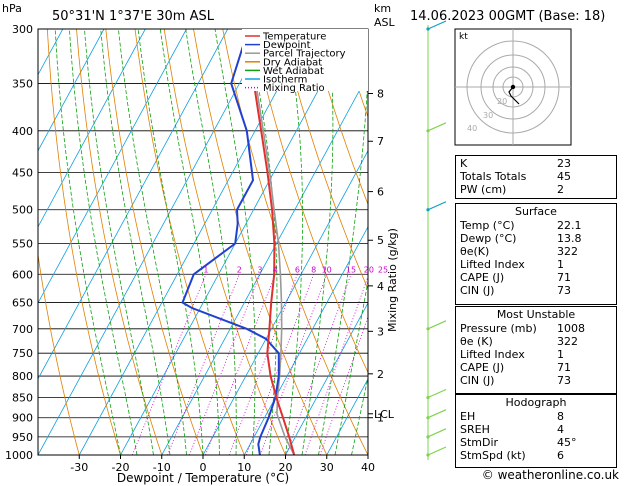 This screenshot has height=486, width=629. What do you see at coordinates (286, 467) in the screenshot?
I see `temperature-tick-label: 20` at bounding box center [286, 467].